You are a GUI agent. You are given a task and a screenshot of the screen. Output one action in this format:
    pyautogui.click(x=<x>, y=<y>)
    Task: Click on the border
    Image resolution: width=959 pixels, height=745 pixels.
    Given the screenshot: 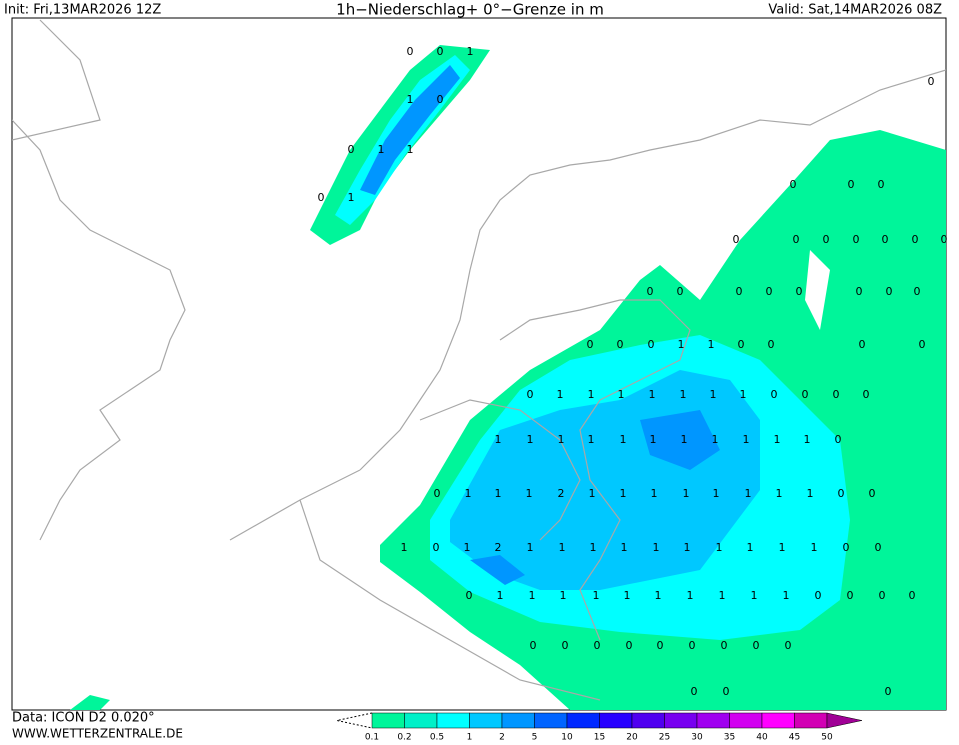 What is the action you would take?
    pyautogui.click(x=595, y=470)
    